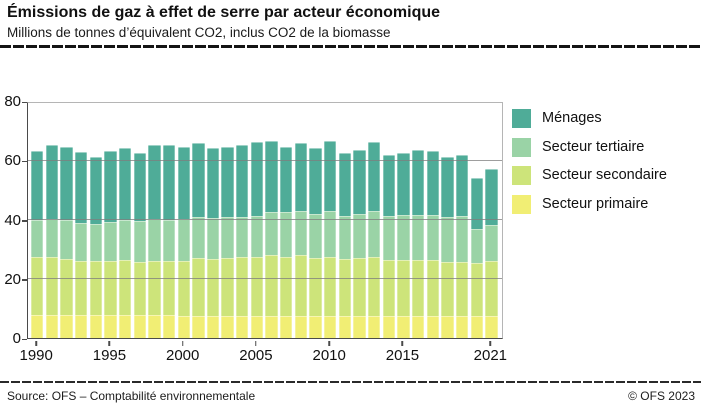 The width and height of the screenshot is (701, 410). I want to click on segment-secteur-secondaire-2003, so click(227, 286).